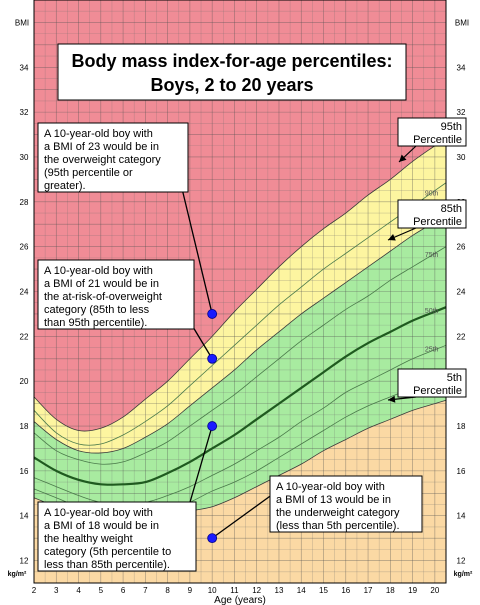  I want to click on y-tick-label-right: 34, so click(461, 67).